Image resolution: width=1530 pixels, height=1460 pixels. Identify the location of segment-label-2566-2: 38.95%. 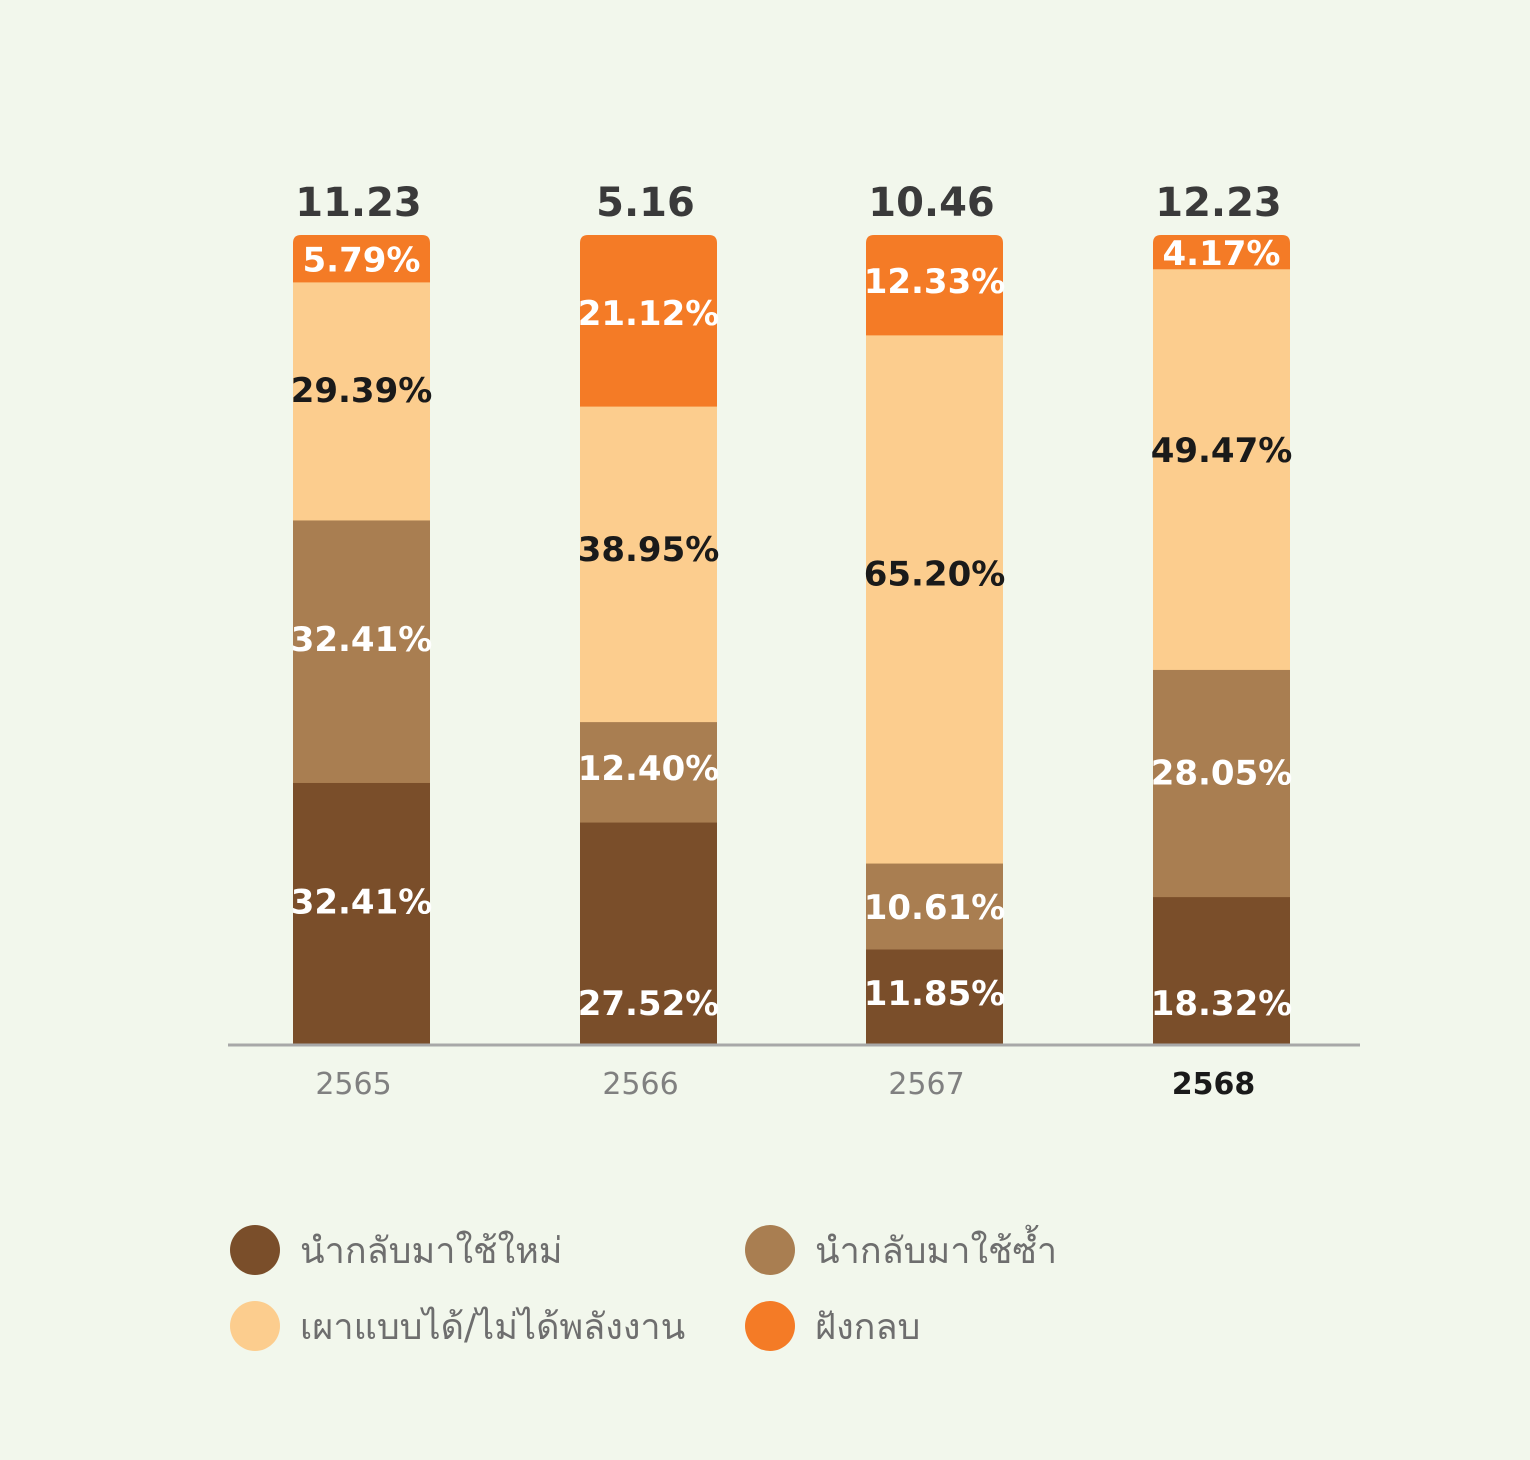
(649, 550).